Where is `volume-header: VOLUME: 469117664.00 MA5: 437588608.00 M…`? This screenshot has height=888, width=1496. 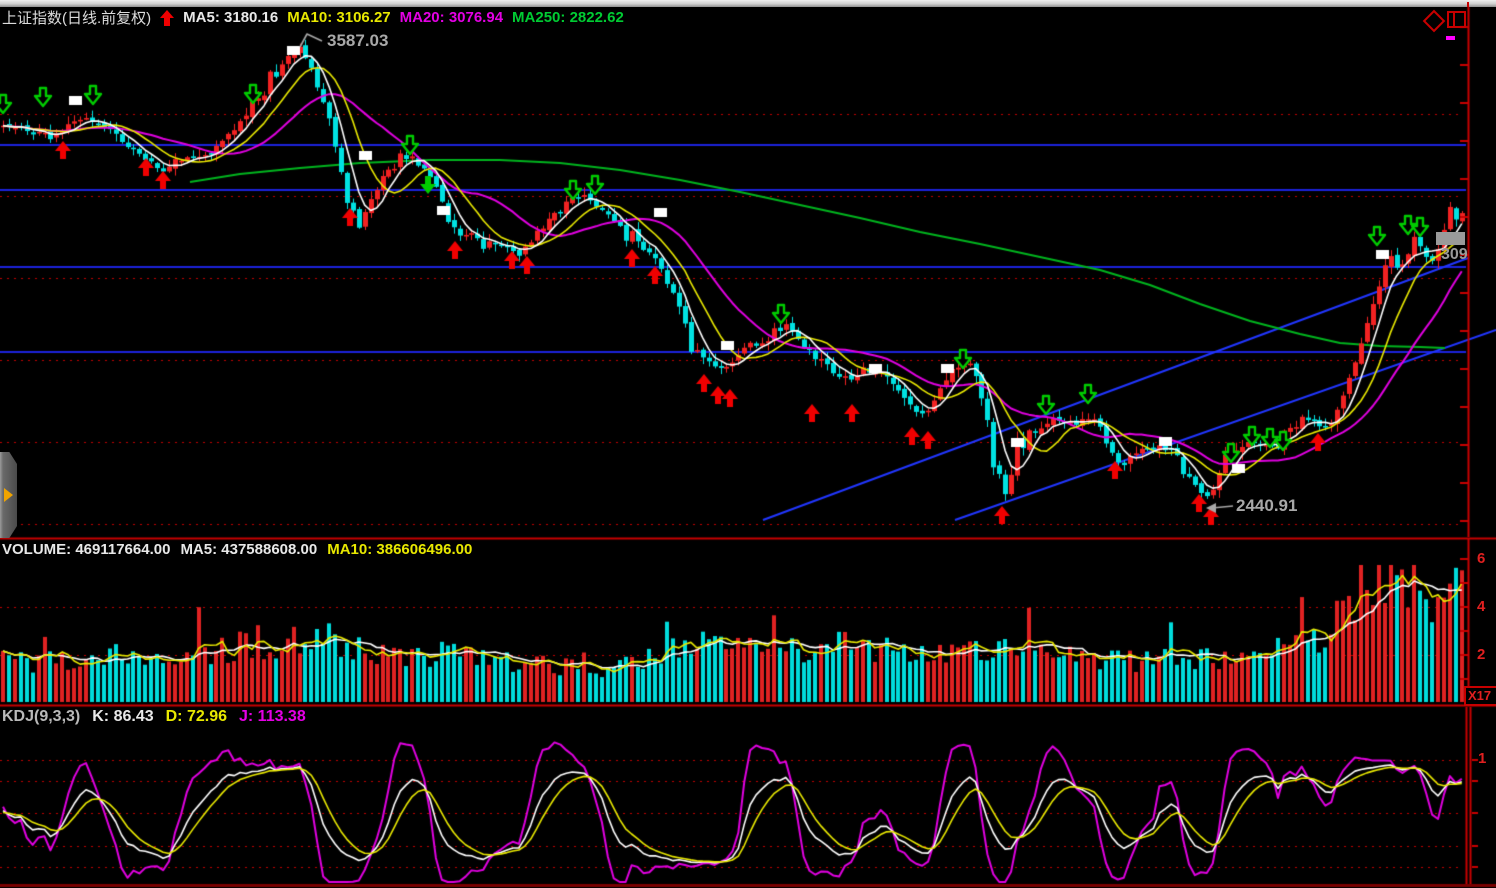
volume-header: VOLUME: 469117664.00 MA5: 437588608.00 M… is located at coordinates (237, 549).